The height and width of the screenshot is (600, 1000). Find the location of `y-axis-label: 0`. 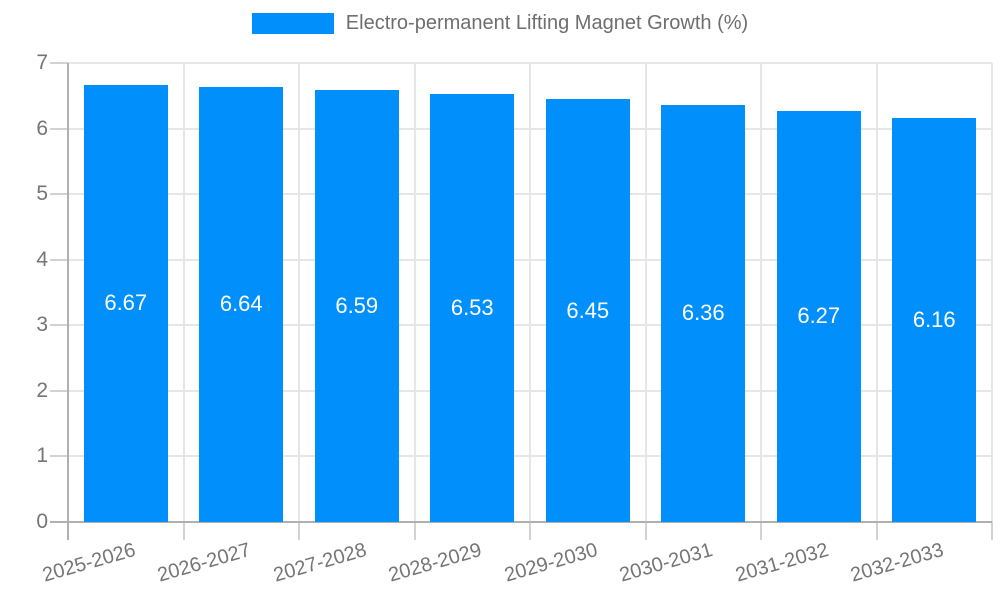

y-axis-label: 0 is located at coordinates (42, 521).